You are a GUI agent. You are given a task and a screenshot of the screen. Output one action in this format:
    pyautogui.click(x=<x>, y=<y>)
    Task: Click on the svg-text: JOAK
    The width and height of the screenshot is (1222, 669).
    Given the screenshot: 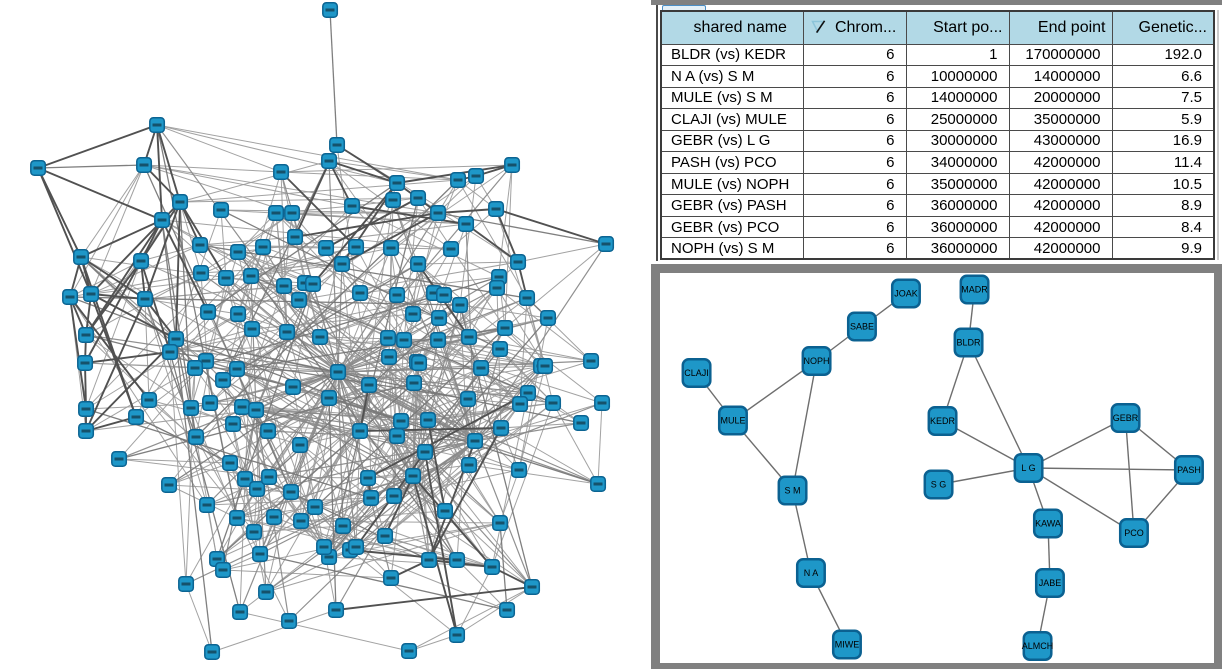 What is the action you would take?
    pyautogui.click(x=906, y=294)
    